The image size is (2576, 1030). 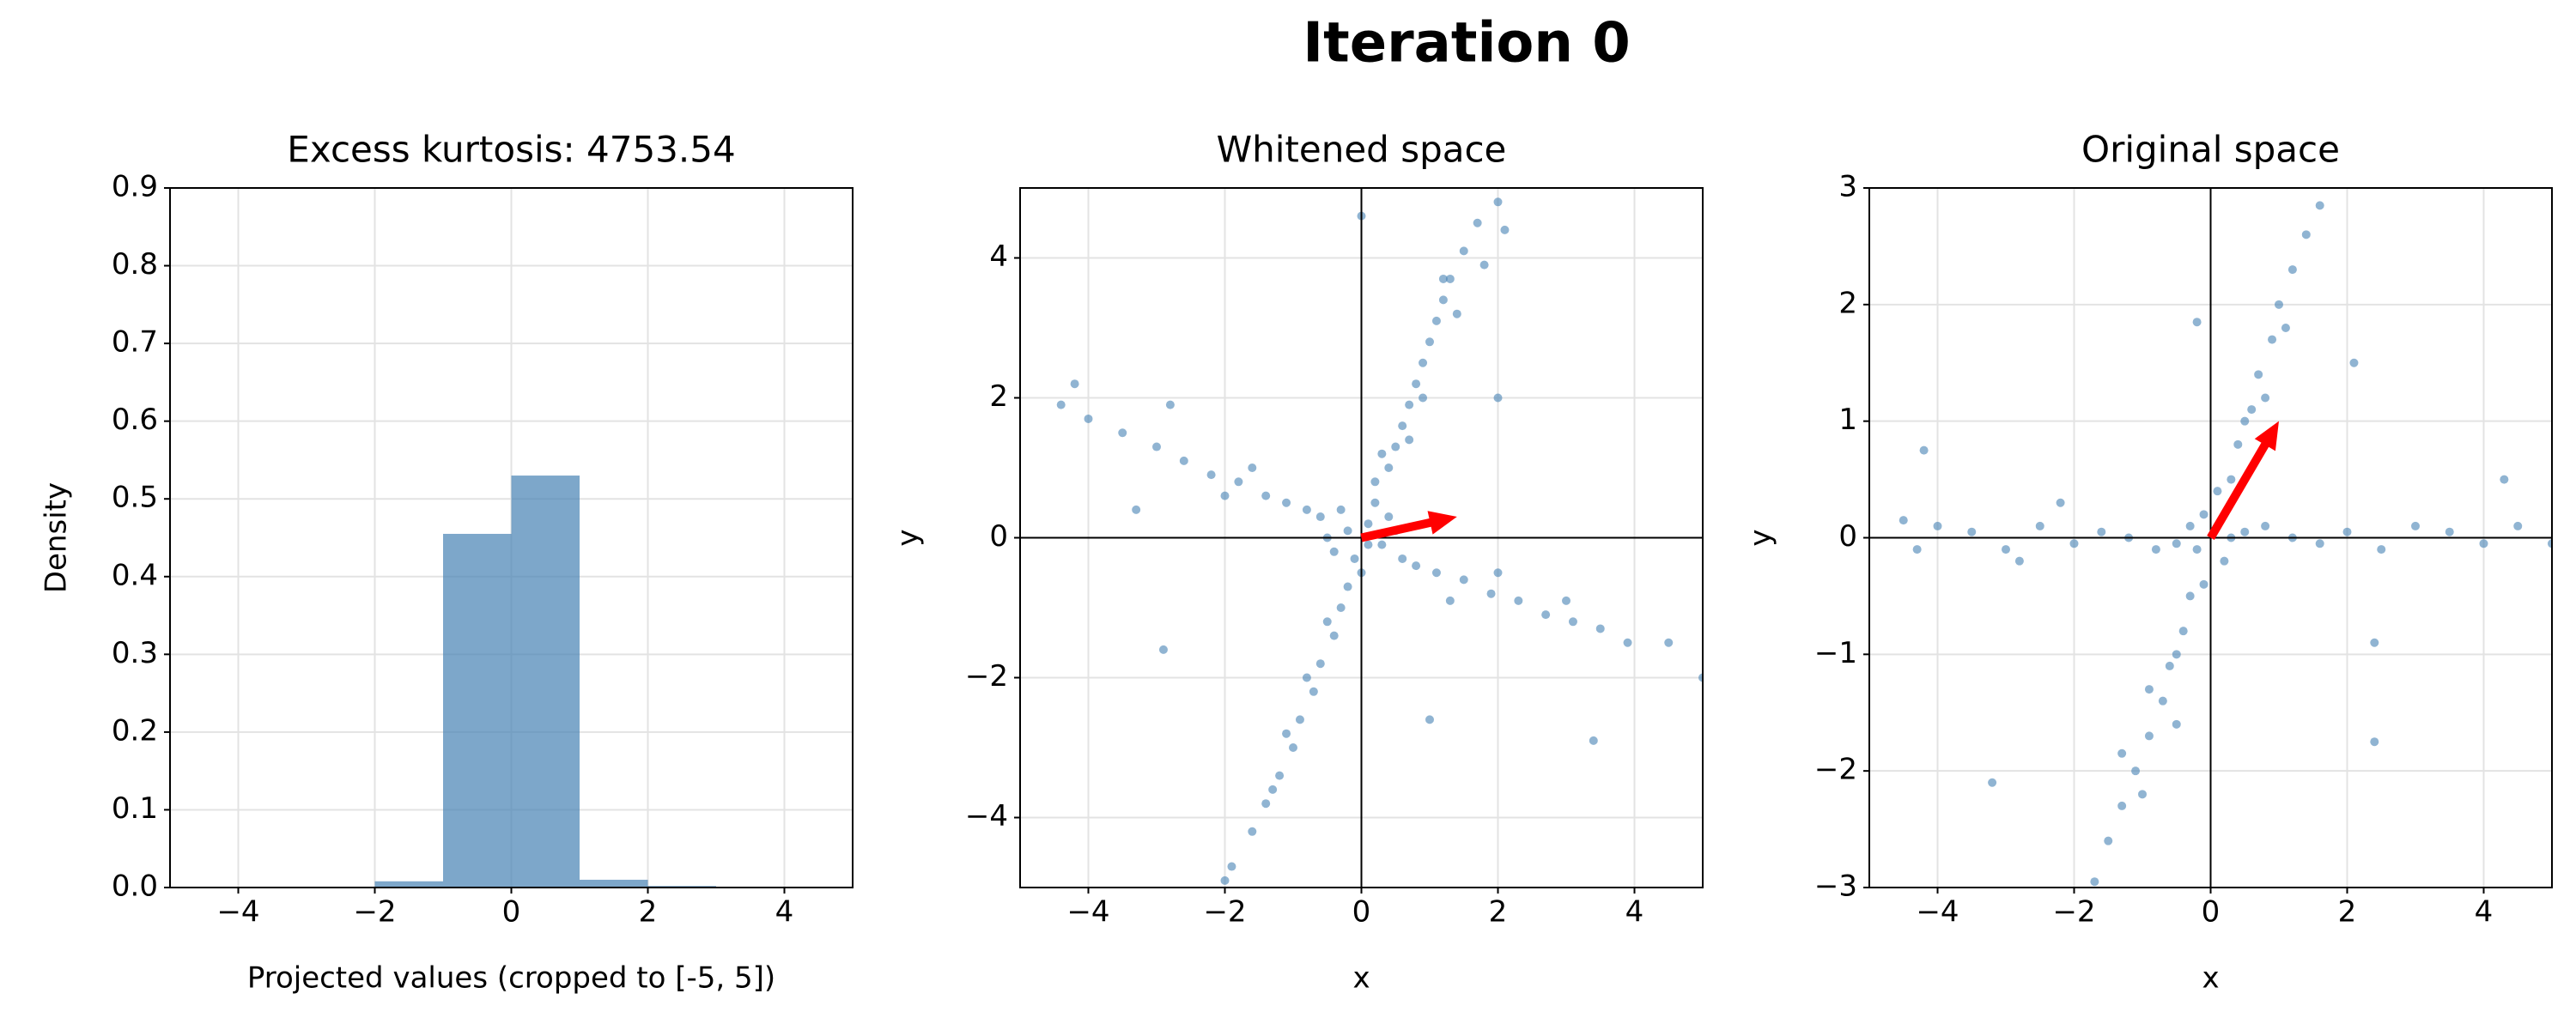 I want to click on y-tick-label: 0.4, so click(x=135, y=575).